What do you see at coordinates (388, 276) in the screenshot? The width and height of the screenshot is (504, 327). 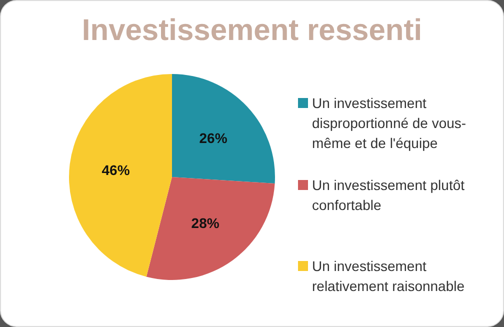 I see `legend-label: Un investissement relativement raisonnable` at bounding box center [388, 276].